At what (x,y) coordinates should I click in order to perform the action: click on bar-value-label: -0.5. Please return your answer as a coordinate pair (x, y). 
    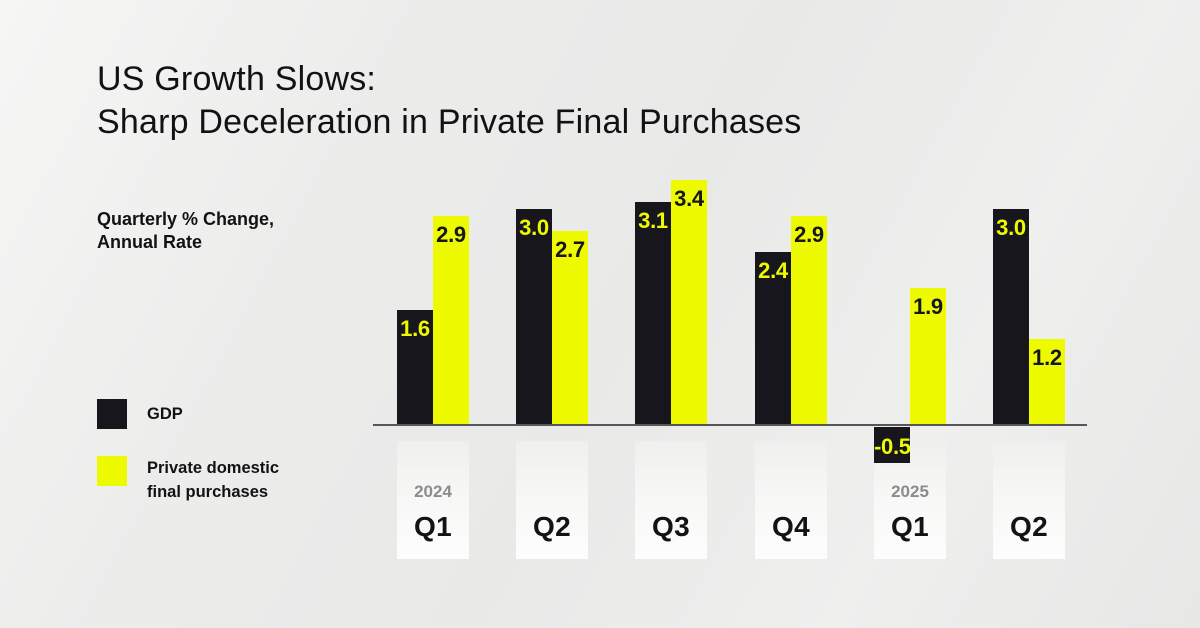
    Looking at the image, I should click on (892, 446).